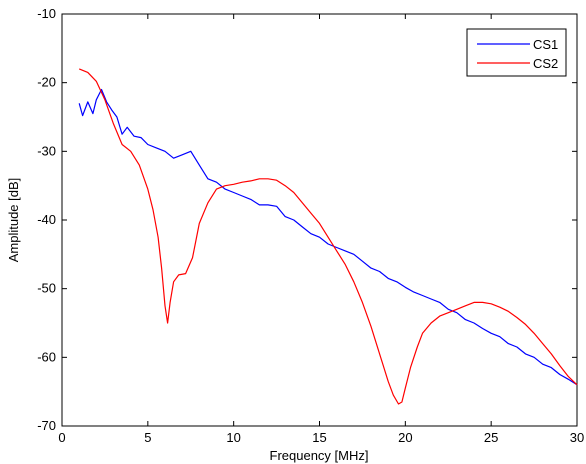 This screenshot has height=464, width=586. I want to click on y-axis-label: Amplitude [dB], so click(13, 220).